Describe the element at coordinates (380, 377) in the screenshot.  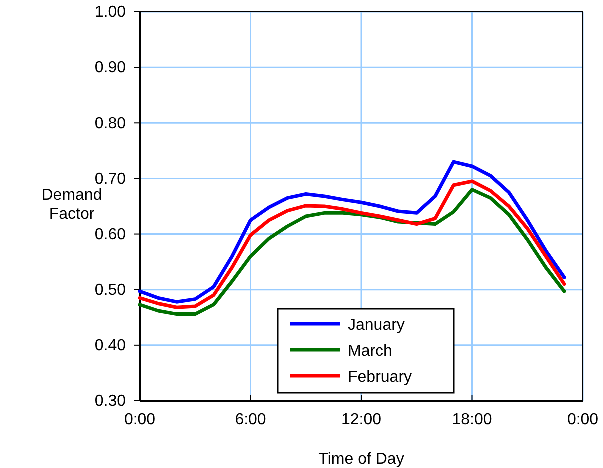
I see `legend-label: February` at that location.